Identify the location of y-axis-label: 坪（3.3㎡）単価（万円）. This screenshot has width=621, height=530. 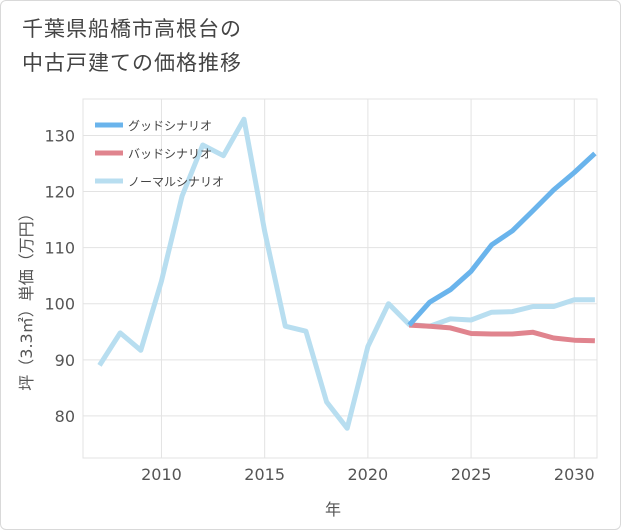
(26, 297).